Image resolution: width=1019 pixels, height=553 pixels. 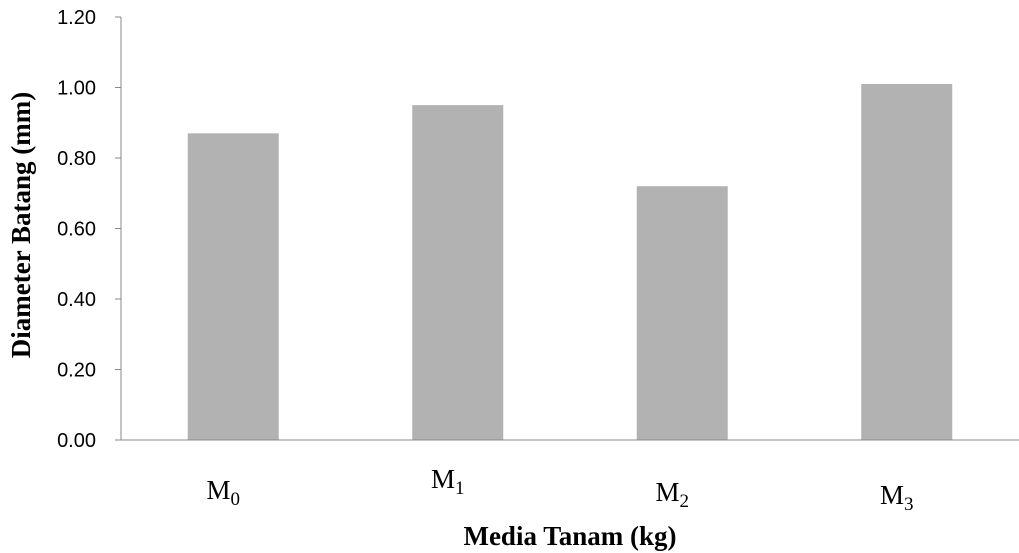 What do you see at coordinates (76, 441) in the screenshot?
I see `y-tick-label: 0.00` at bounding box center [76, 441].